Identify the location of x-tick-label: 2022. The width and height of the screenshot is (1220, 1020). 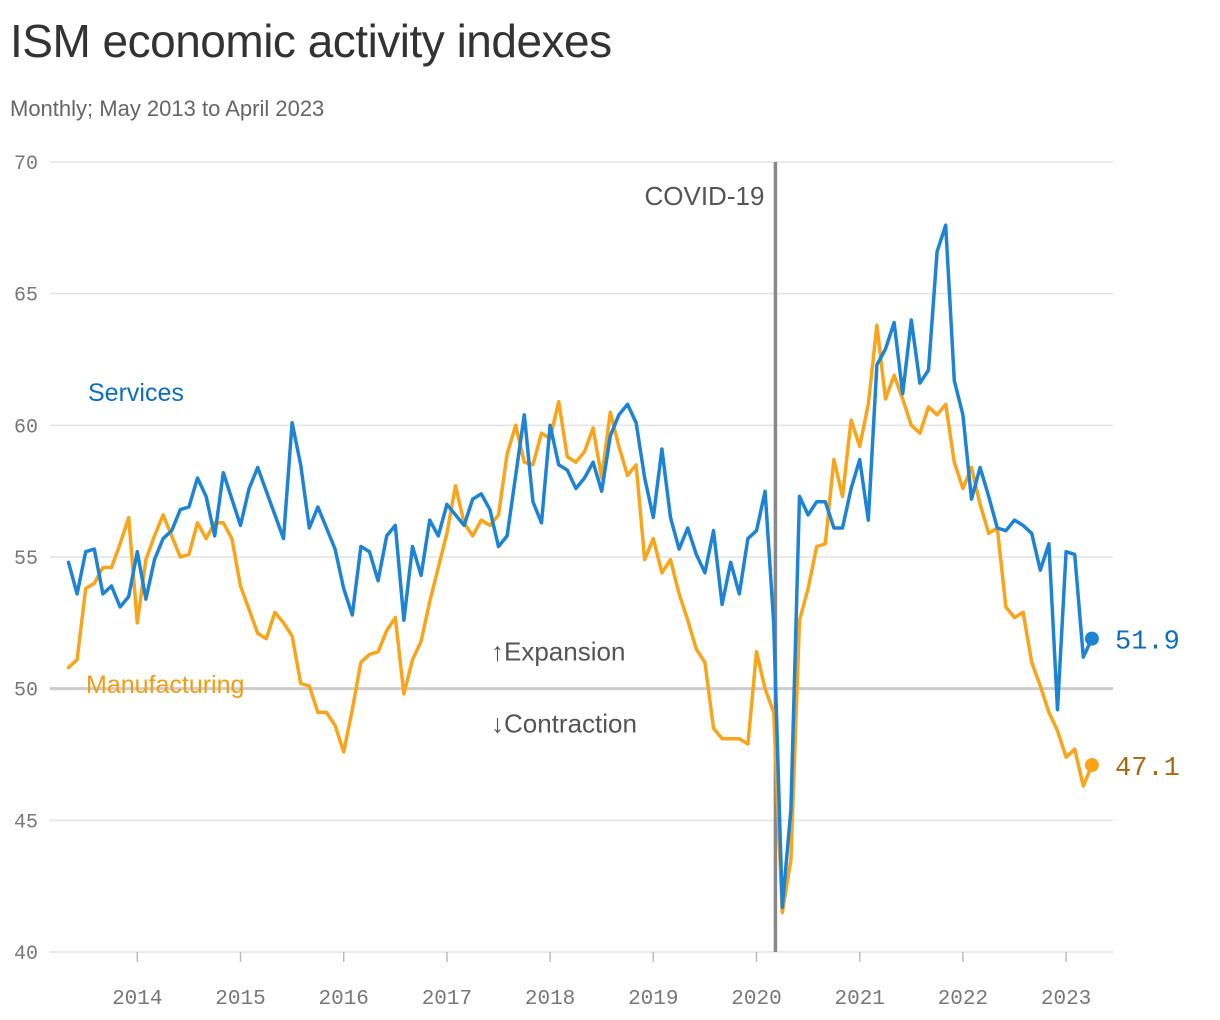
(963, 999).